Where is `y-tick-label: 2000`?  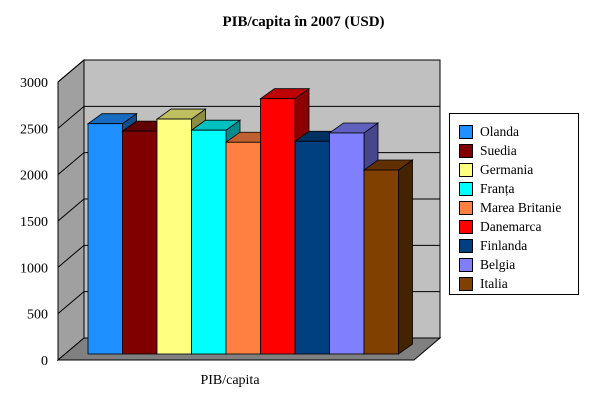 y-tick-label: 2000 is located at coordinates (34, 176).